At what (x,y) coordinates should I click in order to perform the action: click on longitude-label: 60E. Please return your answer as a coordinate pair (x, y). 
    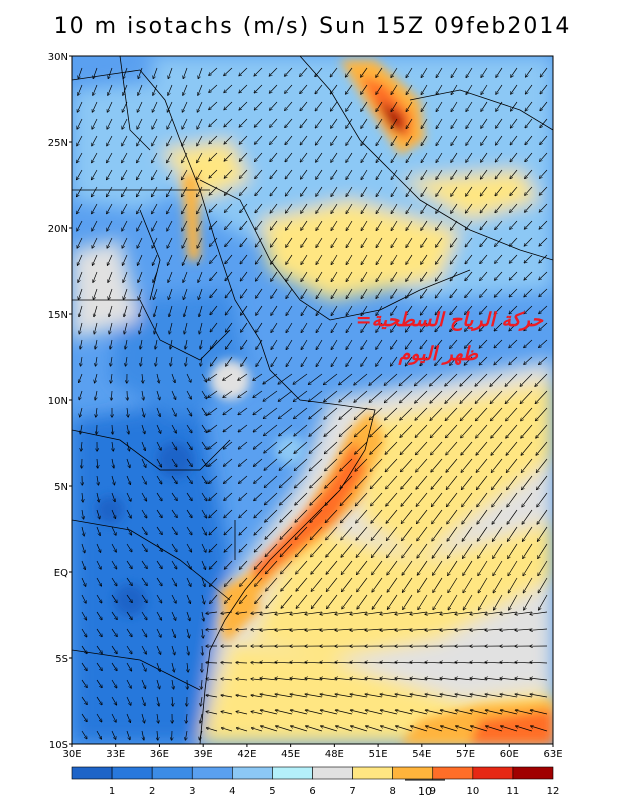
    Looking at the image, I should click on (509, 754).